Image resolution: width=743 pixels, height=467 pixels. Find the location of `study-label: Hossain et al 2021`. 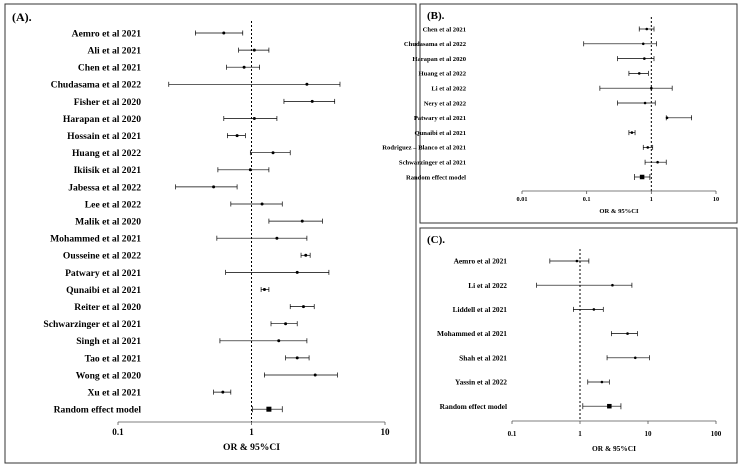

study-label: Hossain et al 2021 is located at coordinates (104, 136).